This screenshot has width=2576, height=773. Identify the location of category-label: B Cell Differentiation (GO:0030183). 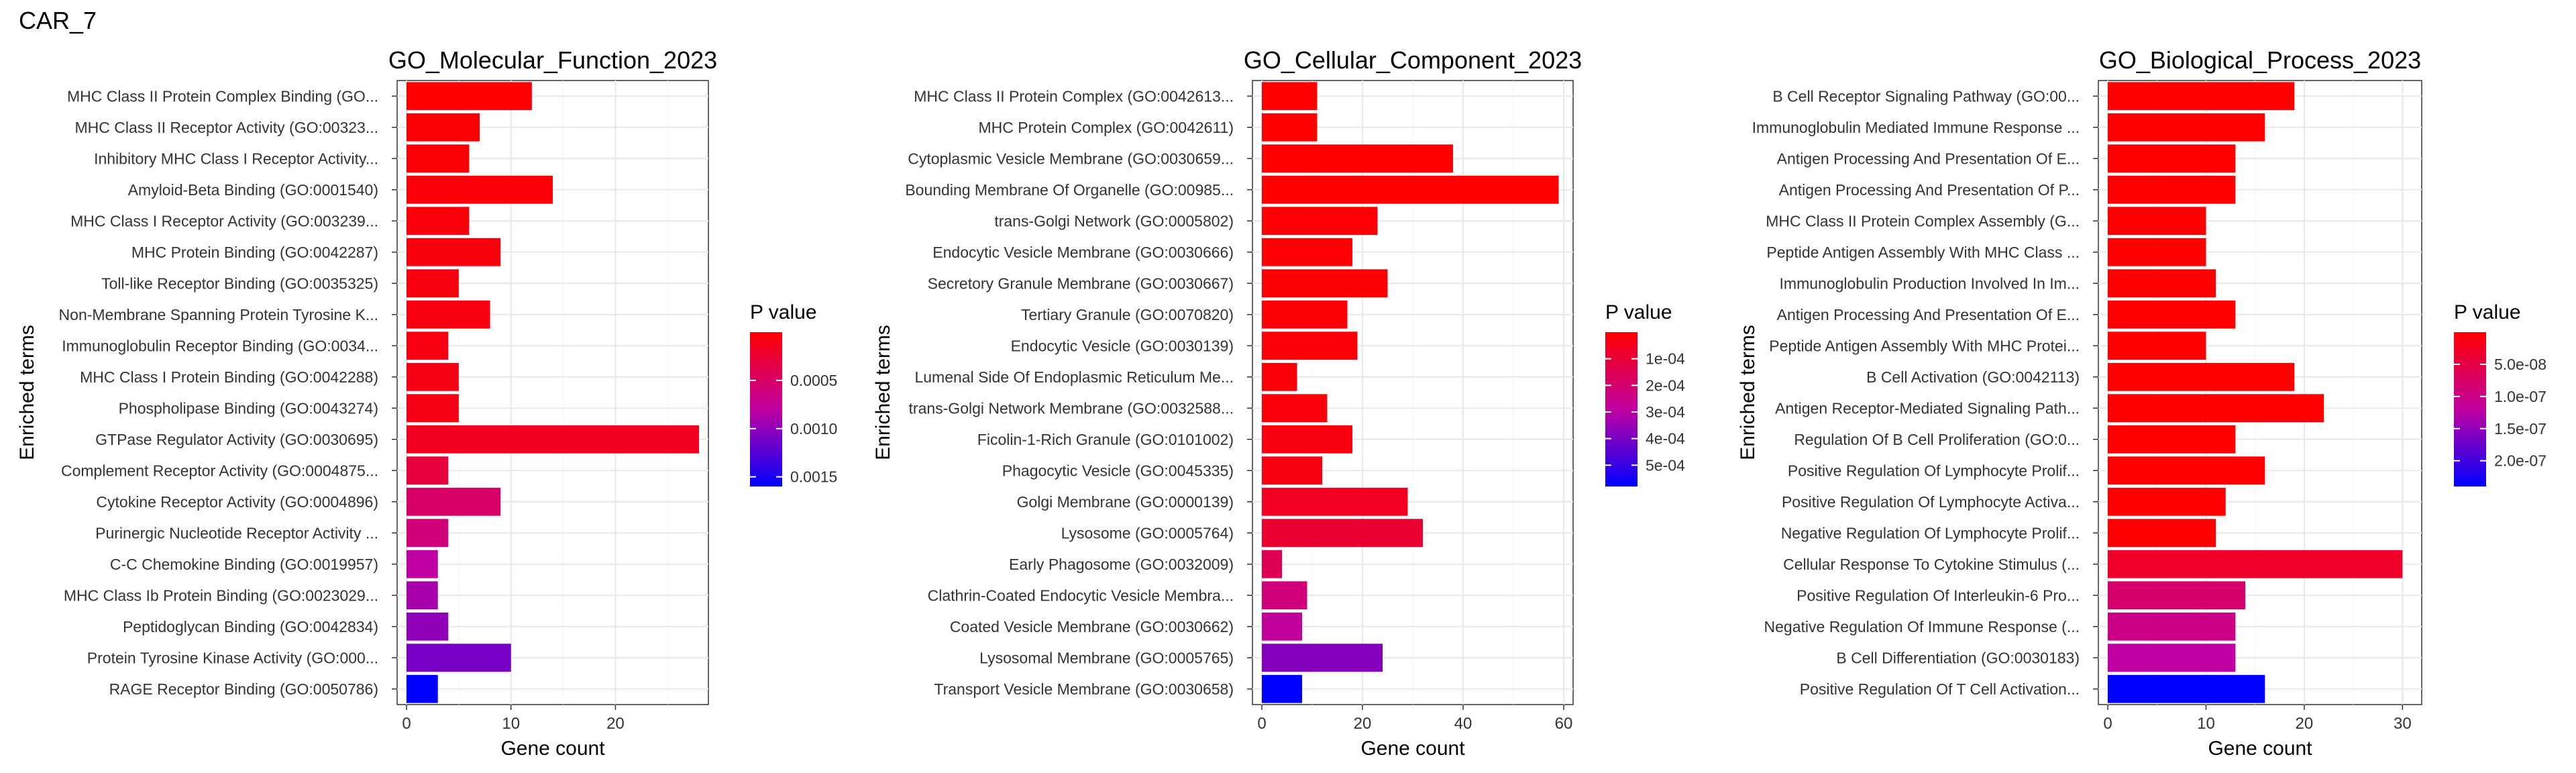
(1958, 657).